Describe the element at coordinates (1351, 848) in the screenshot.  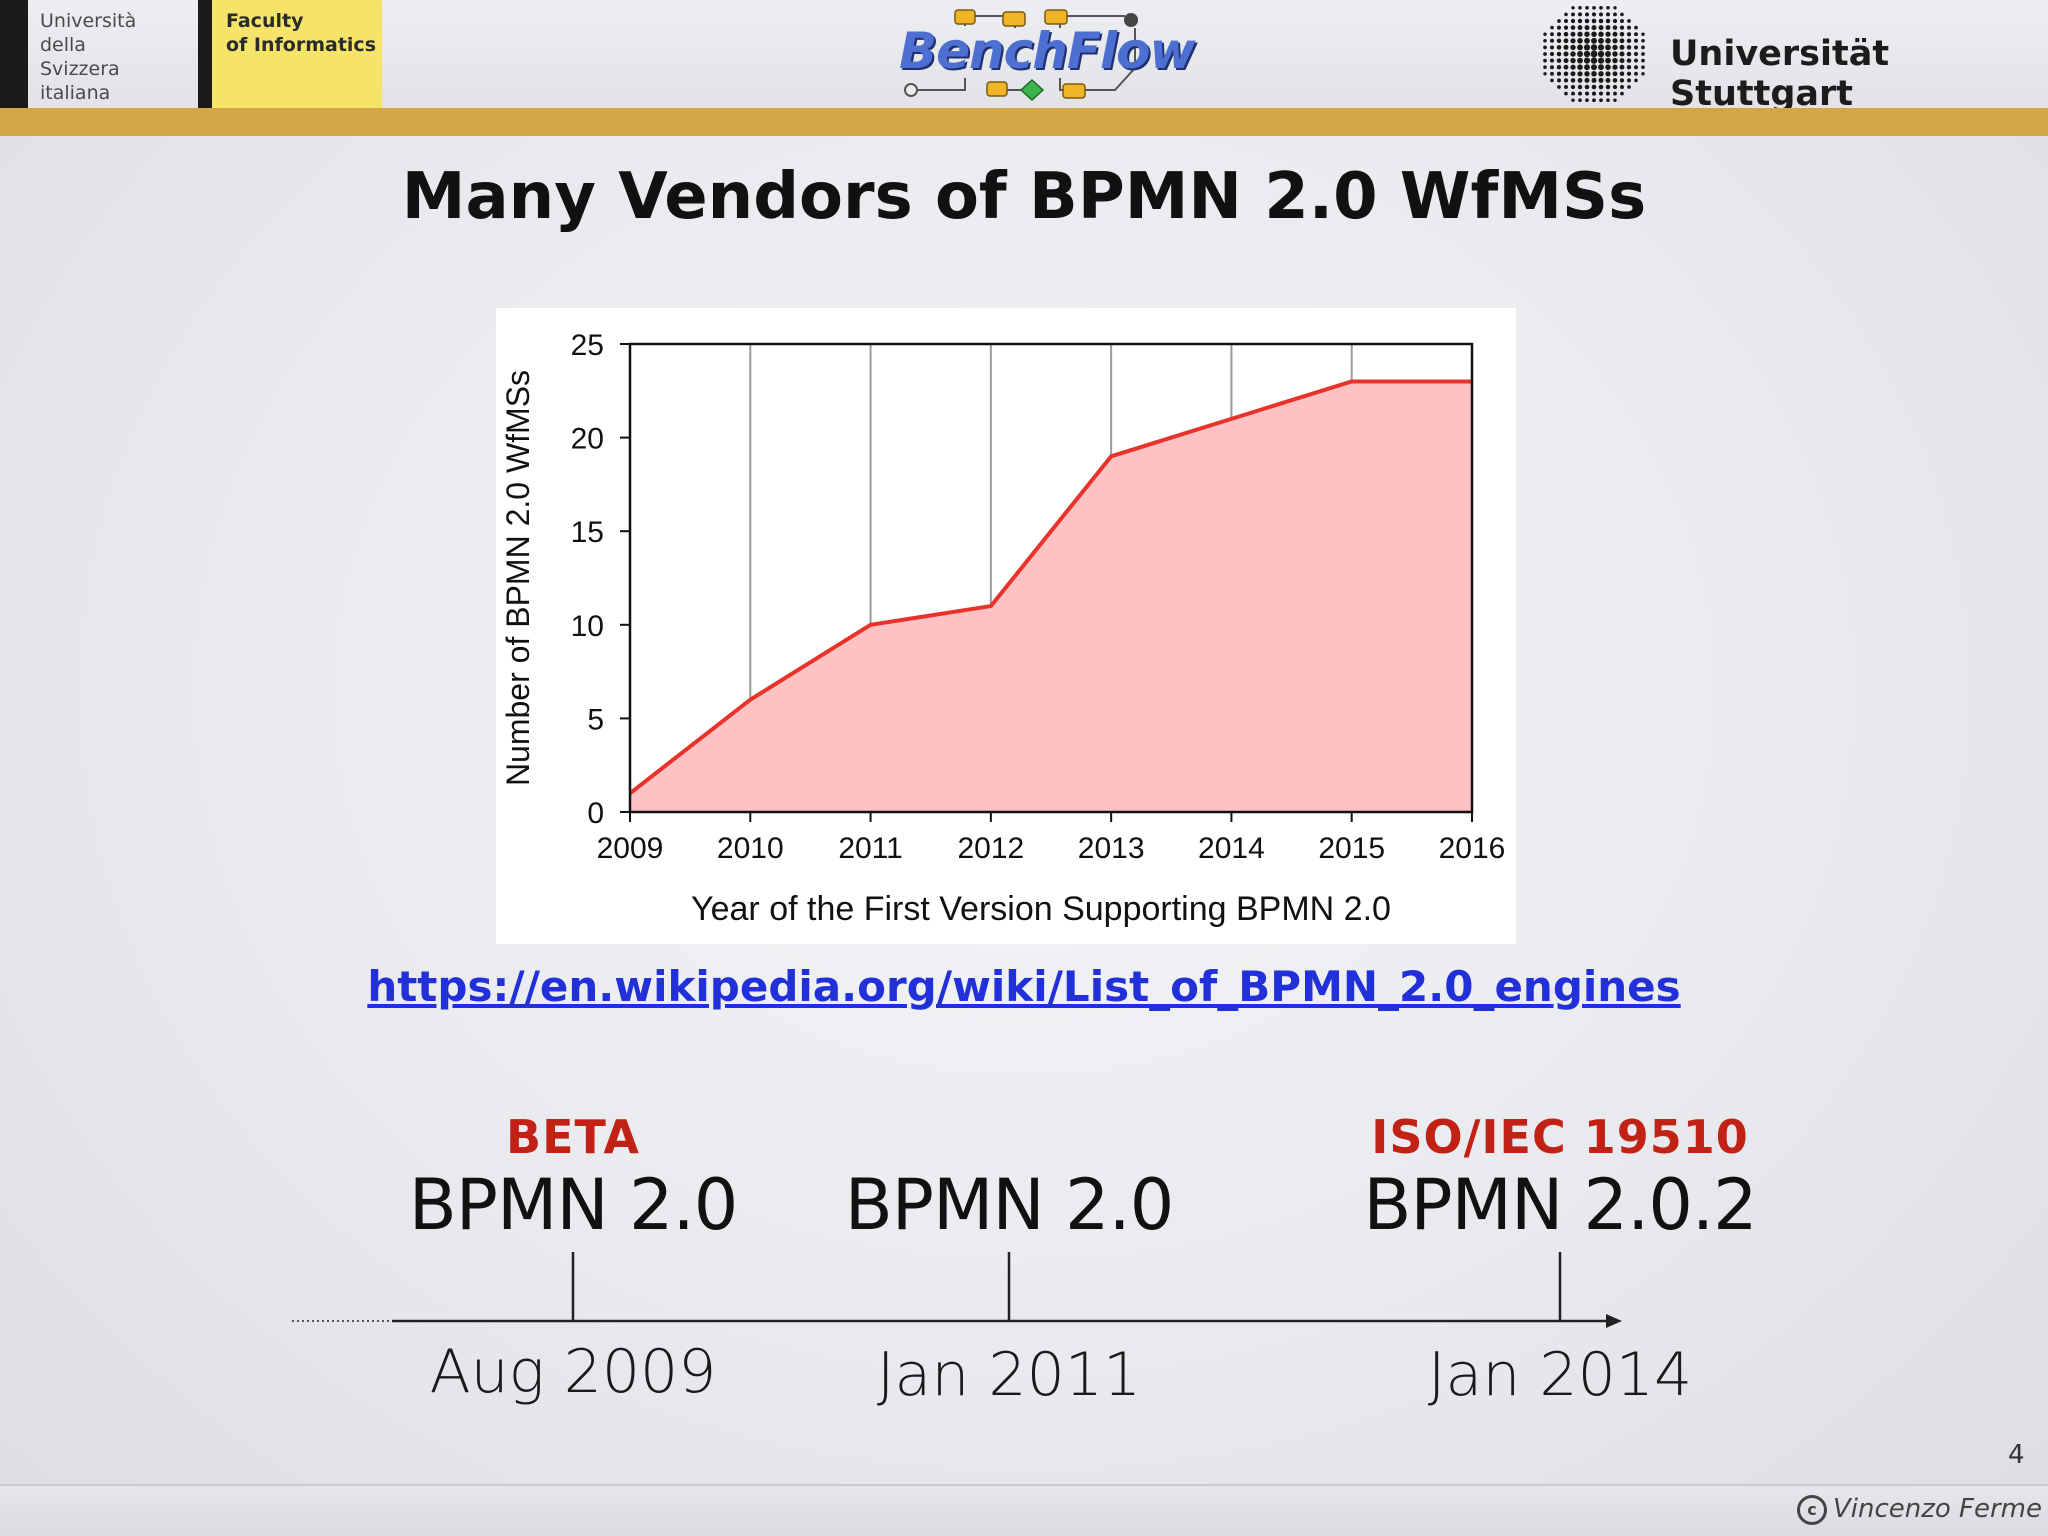
I see `chart-x-tick-label: 2015` at that location.